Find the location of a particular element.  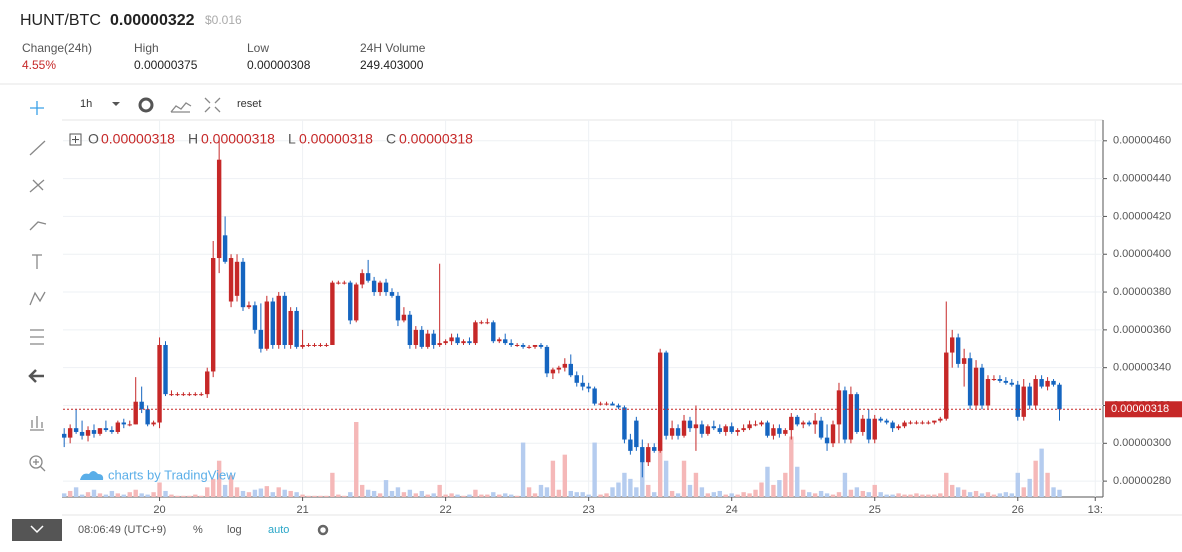

volume is located at coordinates (561, 459).